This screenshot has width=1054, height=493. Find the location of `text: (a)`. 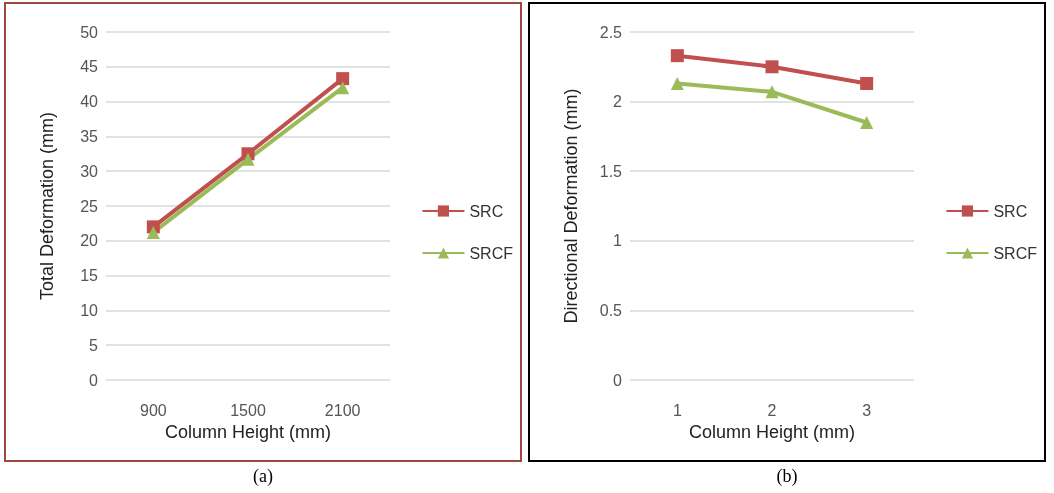

text: (a) is located at coordinates (263, 476).